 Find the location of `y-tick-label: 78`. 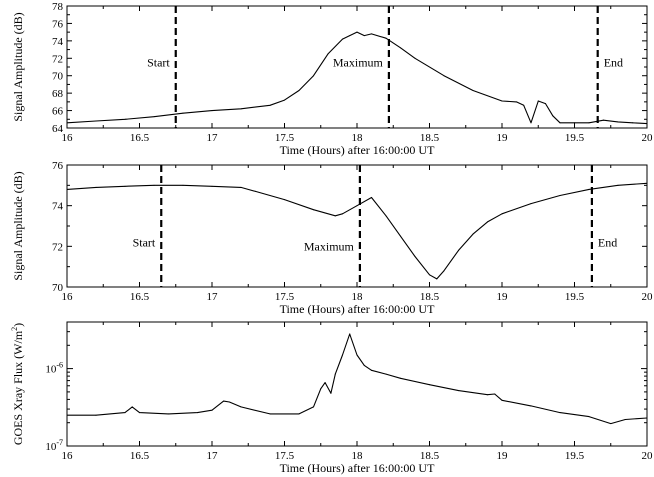

y-tick-label: 78 is located at coordinates (58, 7).